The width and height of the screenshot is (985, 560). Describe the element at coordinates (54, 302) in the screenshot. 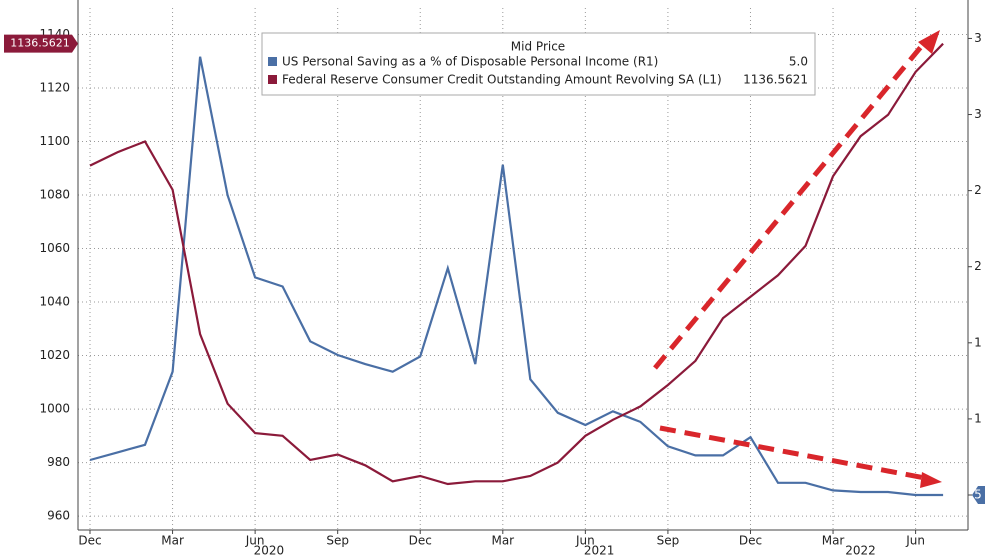

I see `y-tick-label: 1040` at that location.